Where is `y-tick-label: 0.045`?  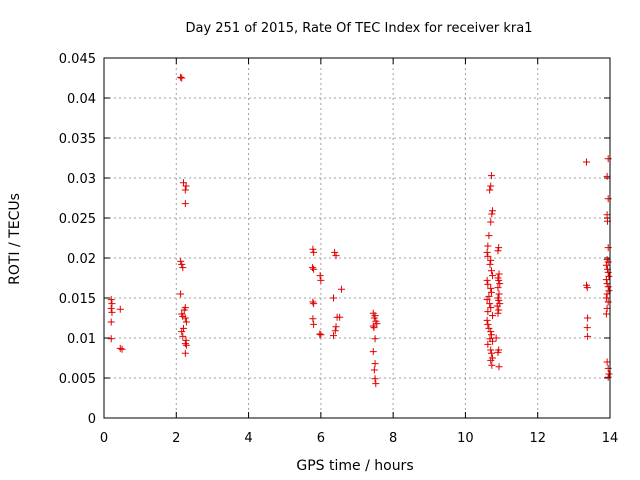 y-tick-label: 0.045 is located at coordinates (77, 59).